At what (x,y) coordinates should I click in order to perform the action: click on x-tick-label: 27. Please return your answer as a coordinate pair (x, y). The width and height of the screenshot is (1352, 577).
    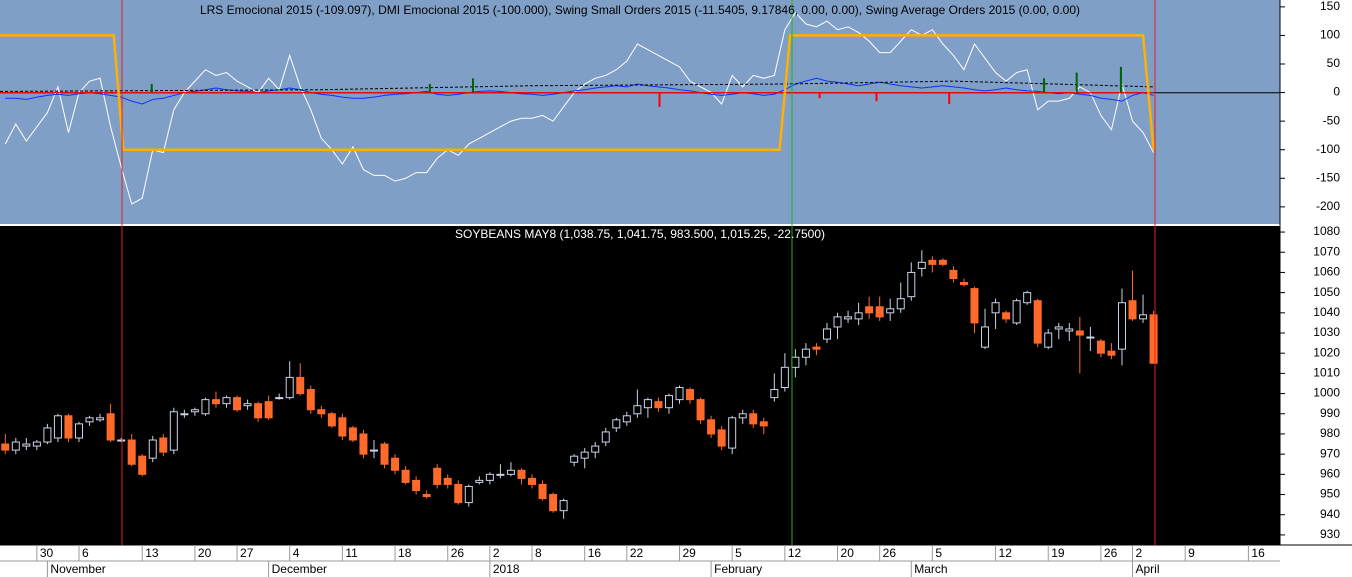
    Looking at the image, I should click on (247, 553).